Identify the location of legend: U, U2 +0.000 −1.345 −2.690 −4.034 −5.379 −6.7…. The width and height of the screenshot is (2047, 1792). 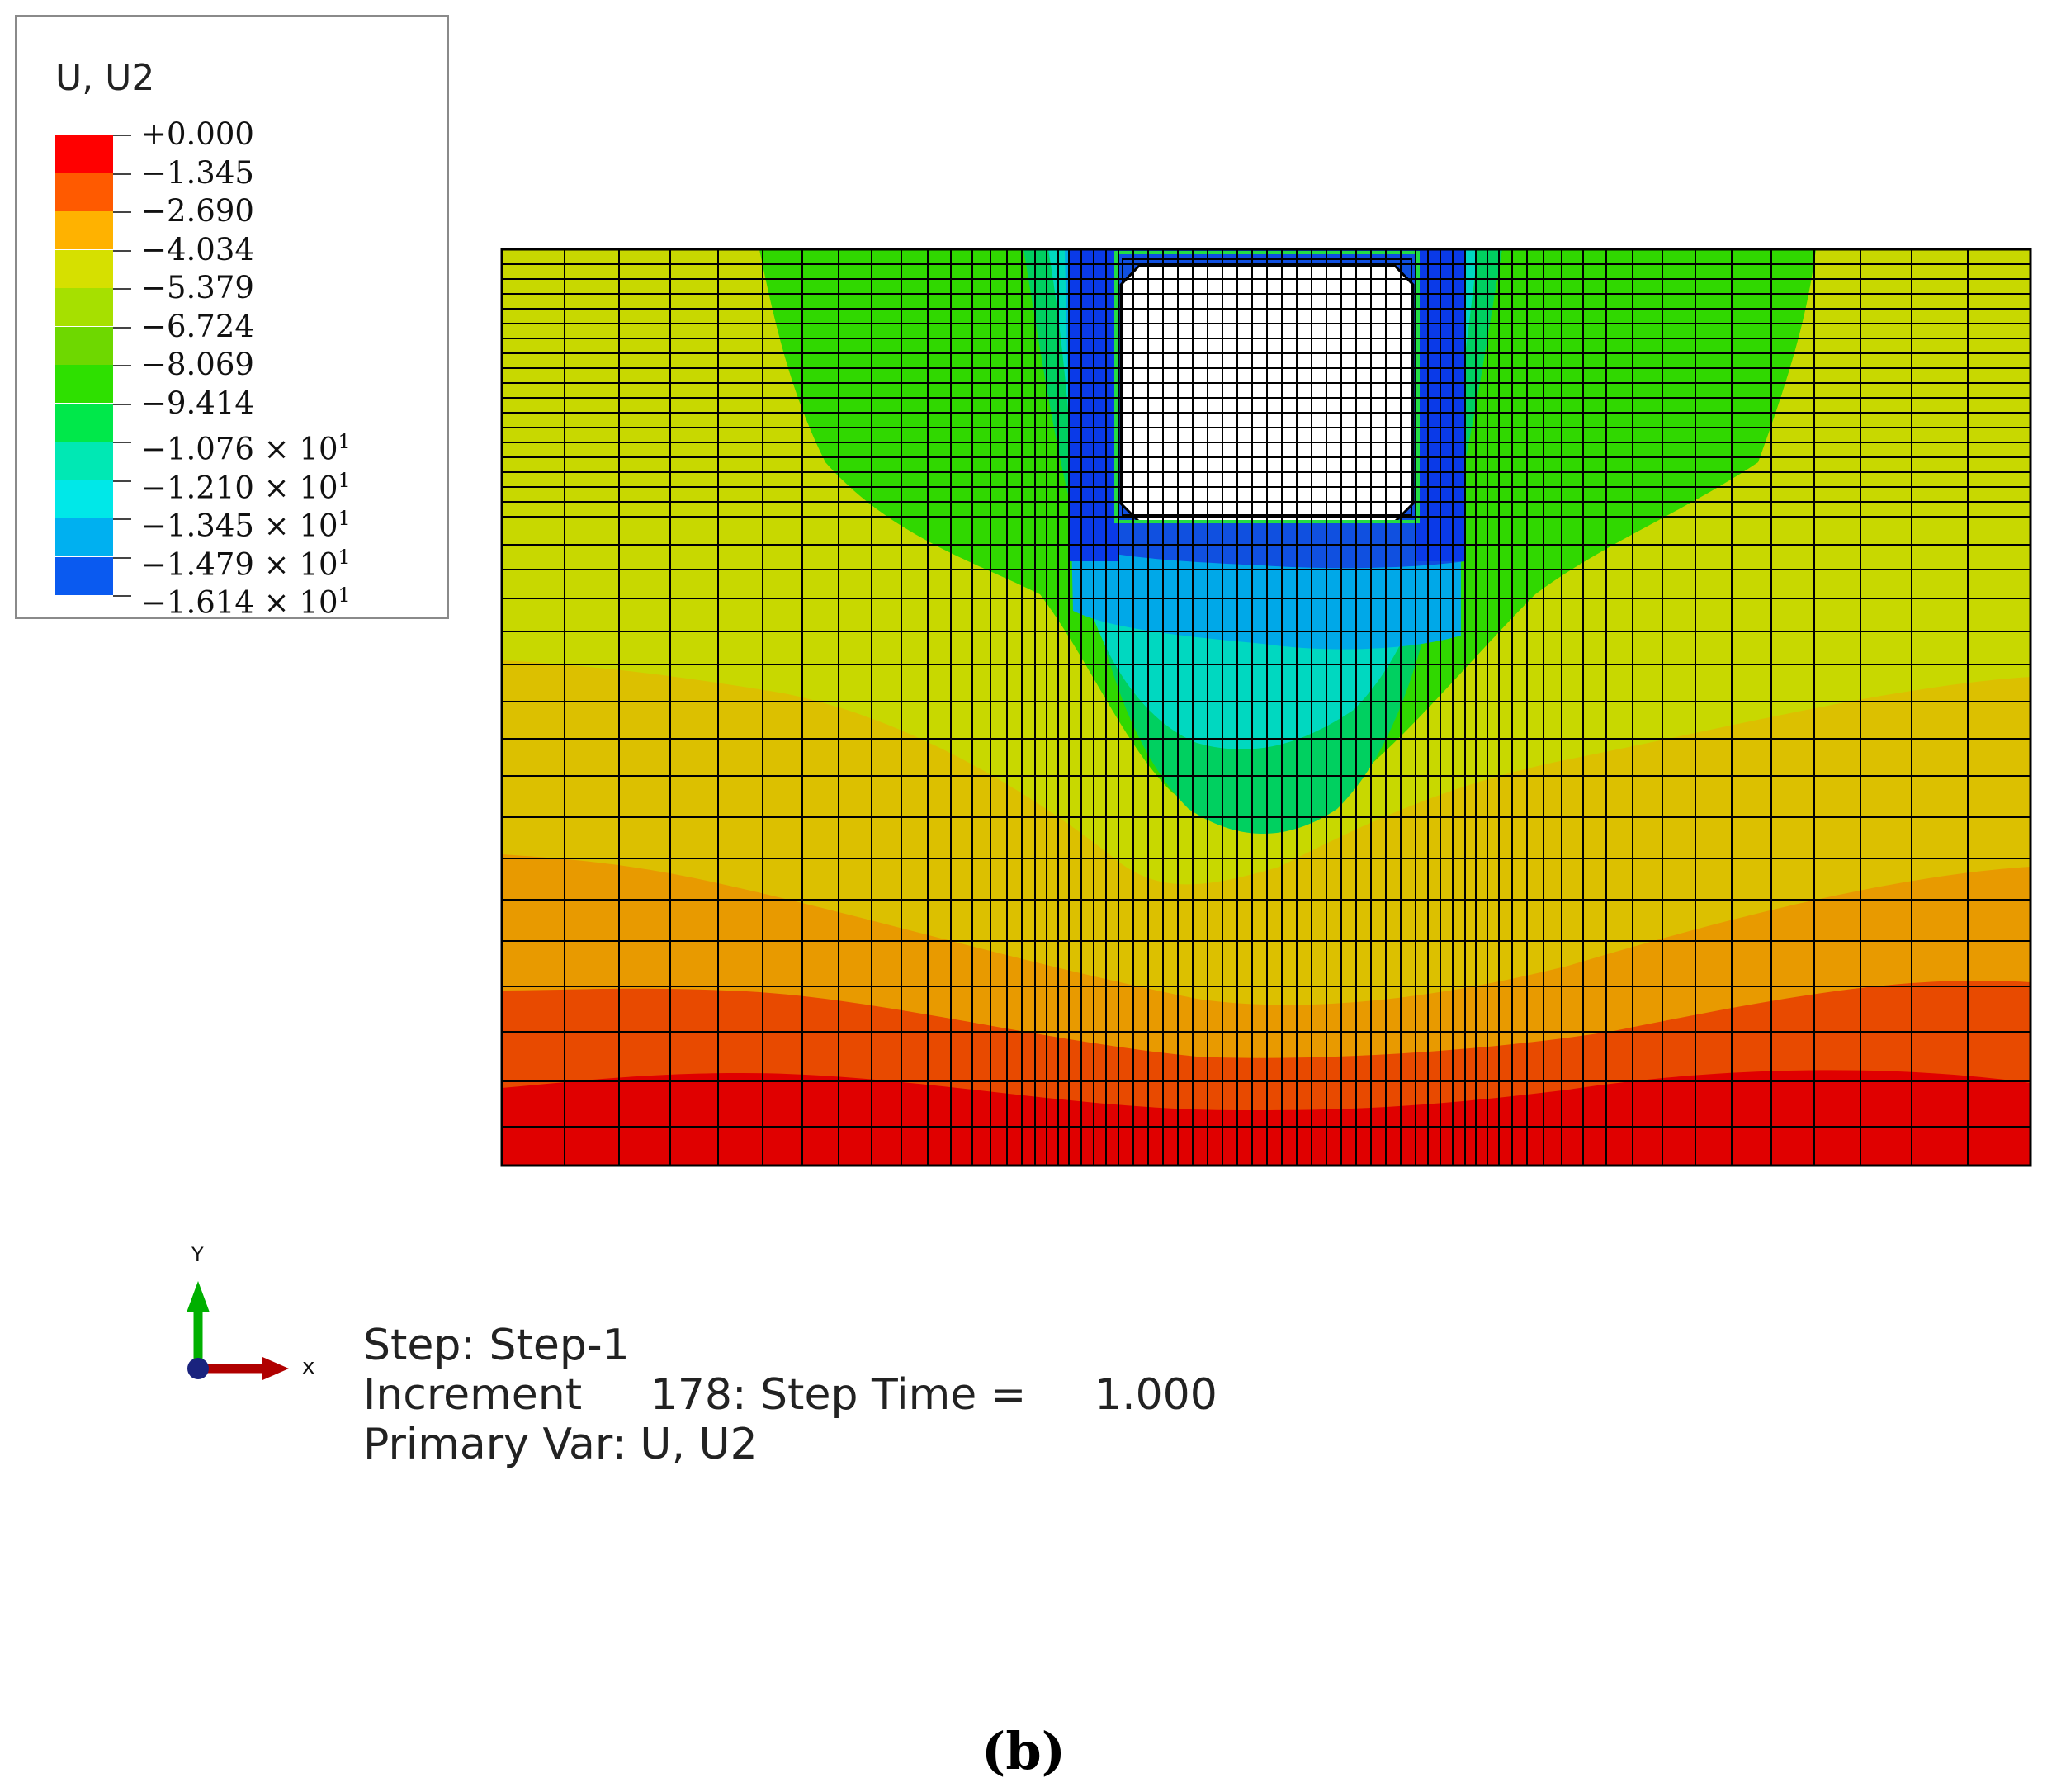
(232, 317).